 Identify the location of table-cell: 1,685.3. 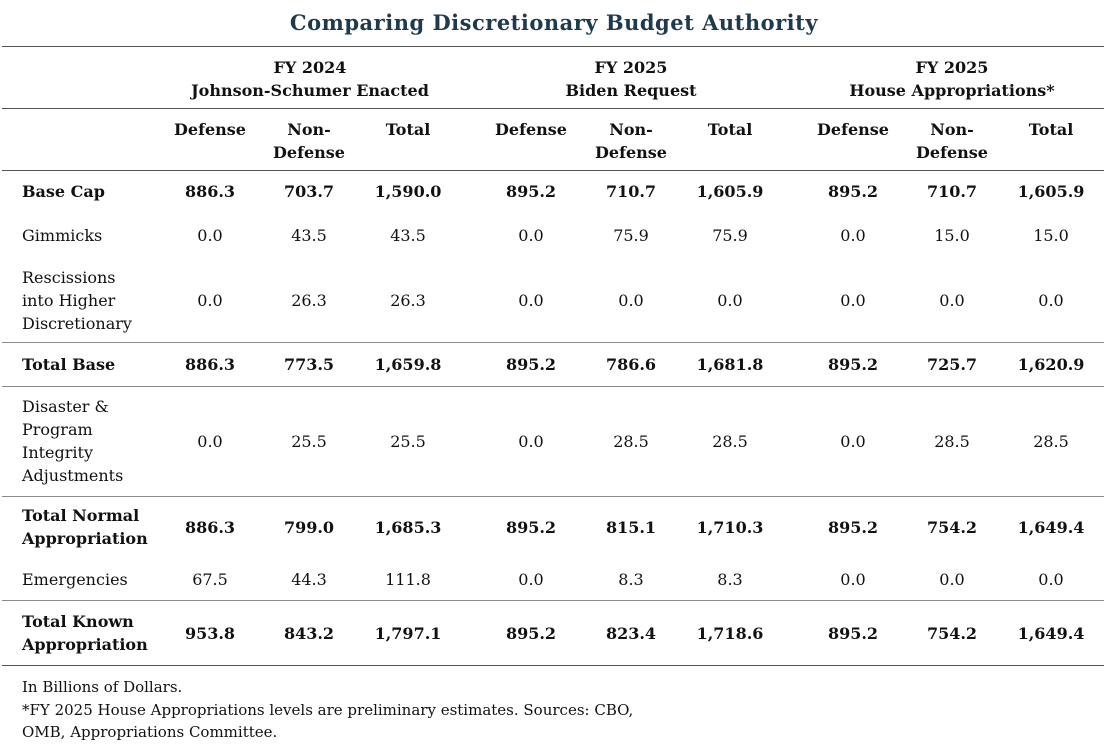
(408, 527).